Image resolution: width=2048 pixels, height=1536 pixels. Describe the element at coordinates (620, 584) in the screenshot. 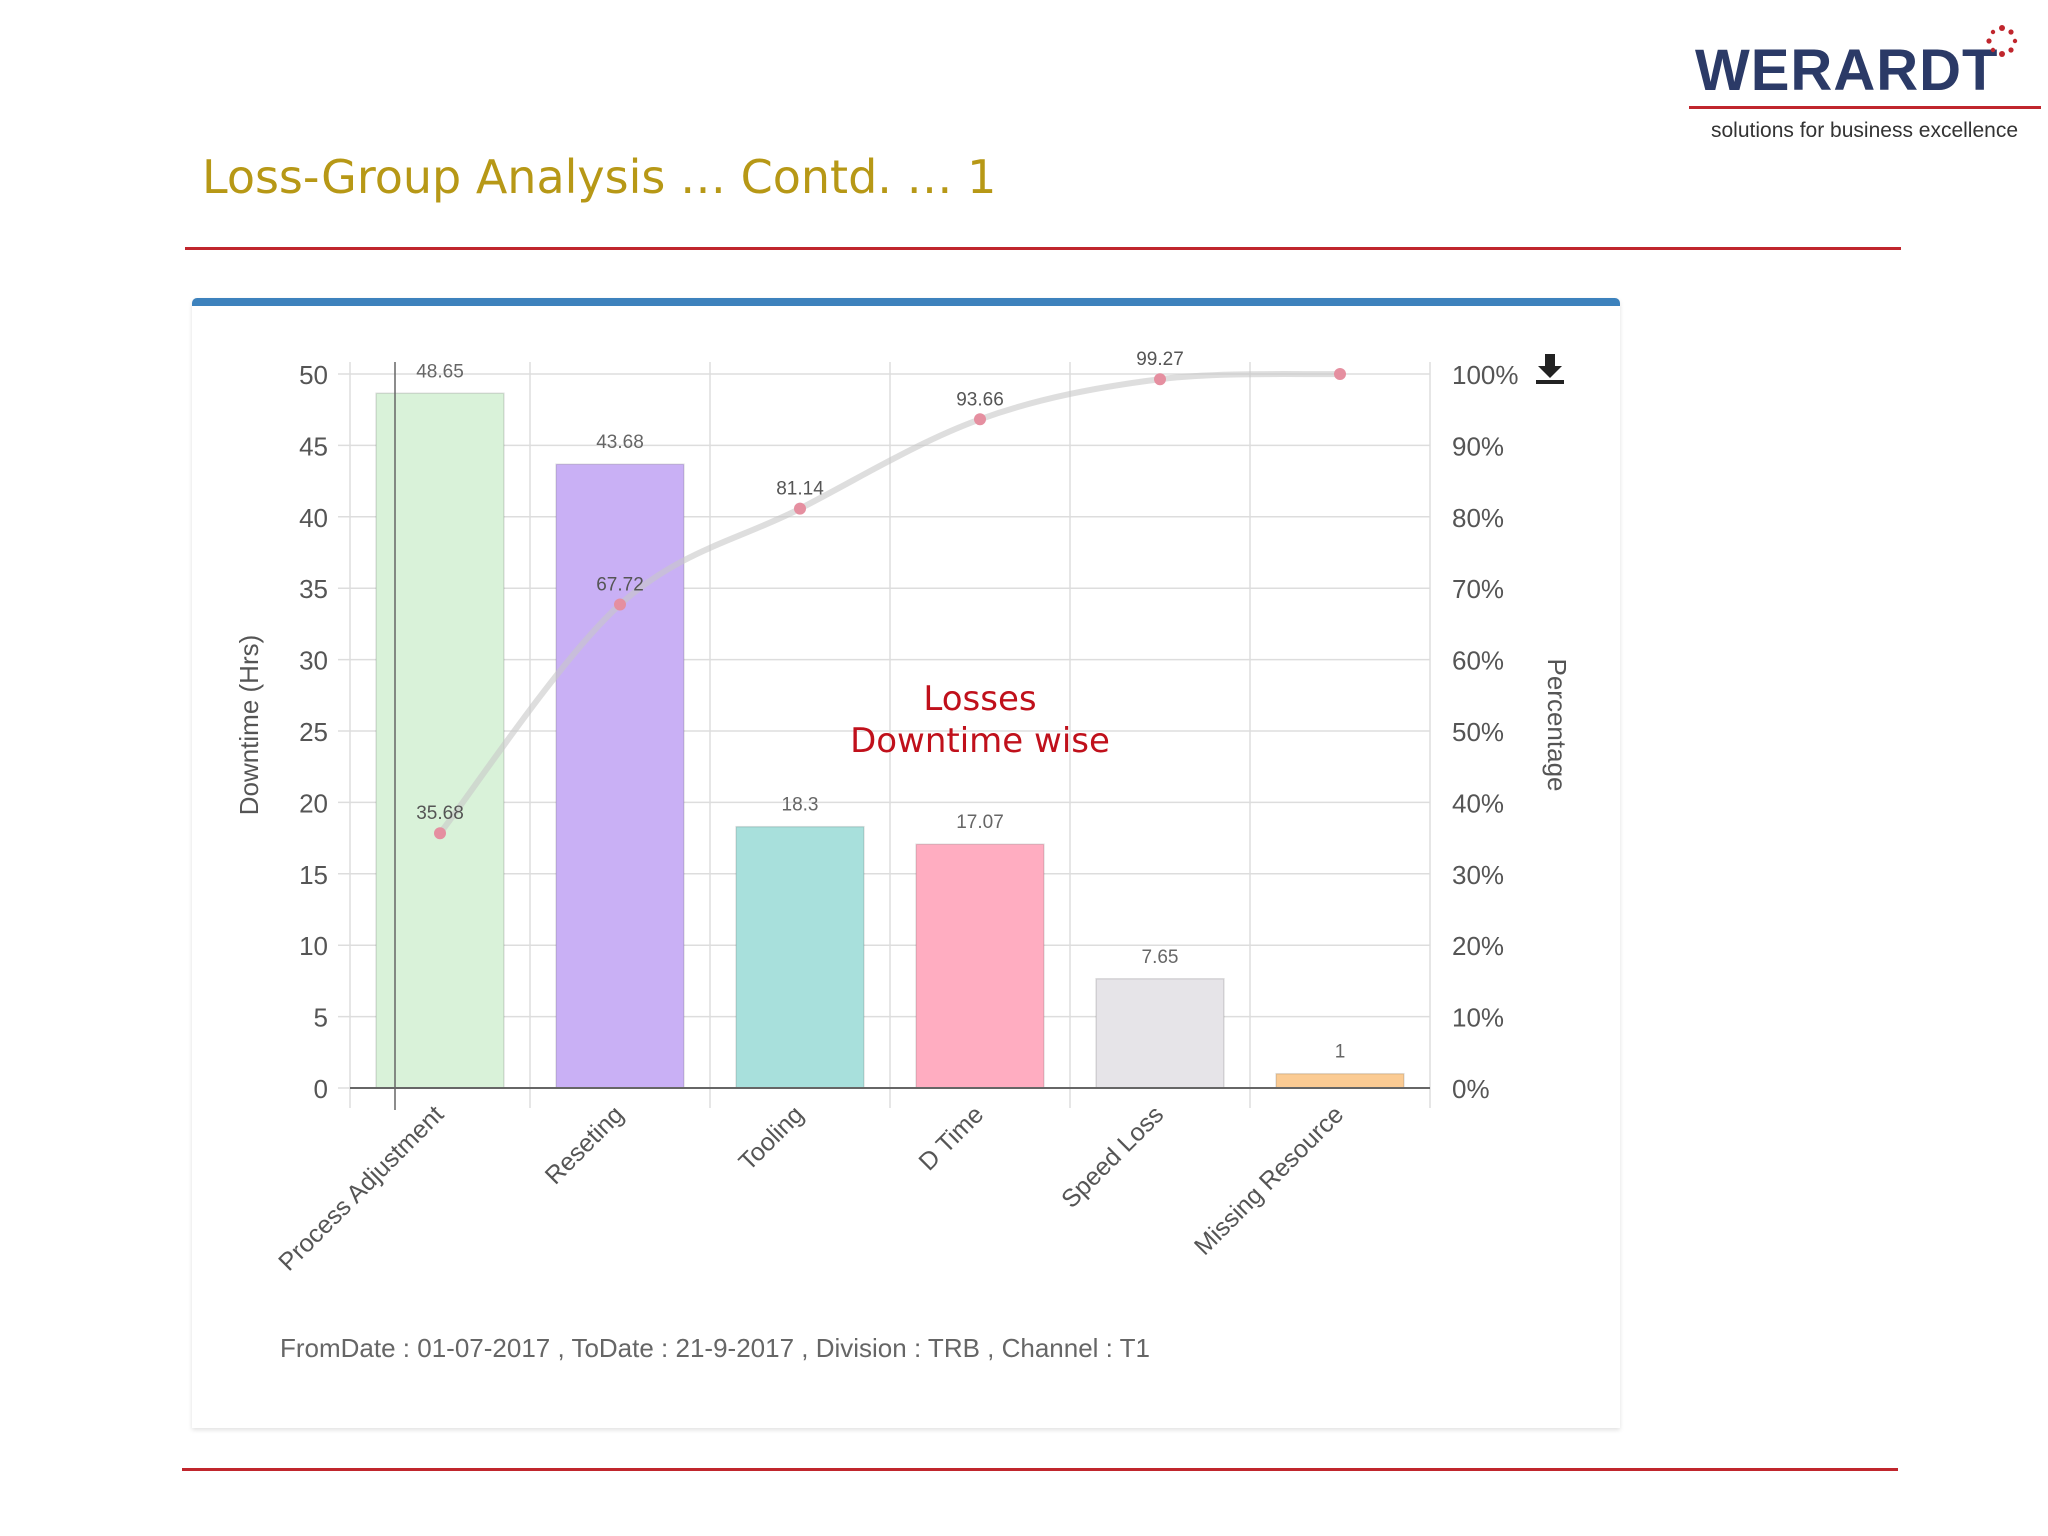

I see `cumulative-value-label: 67.72` at that location.